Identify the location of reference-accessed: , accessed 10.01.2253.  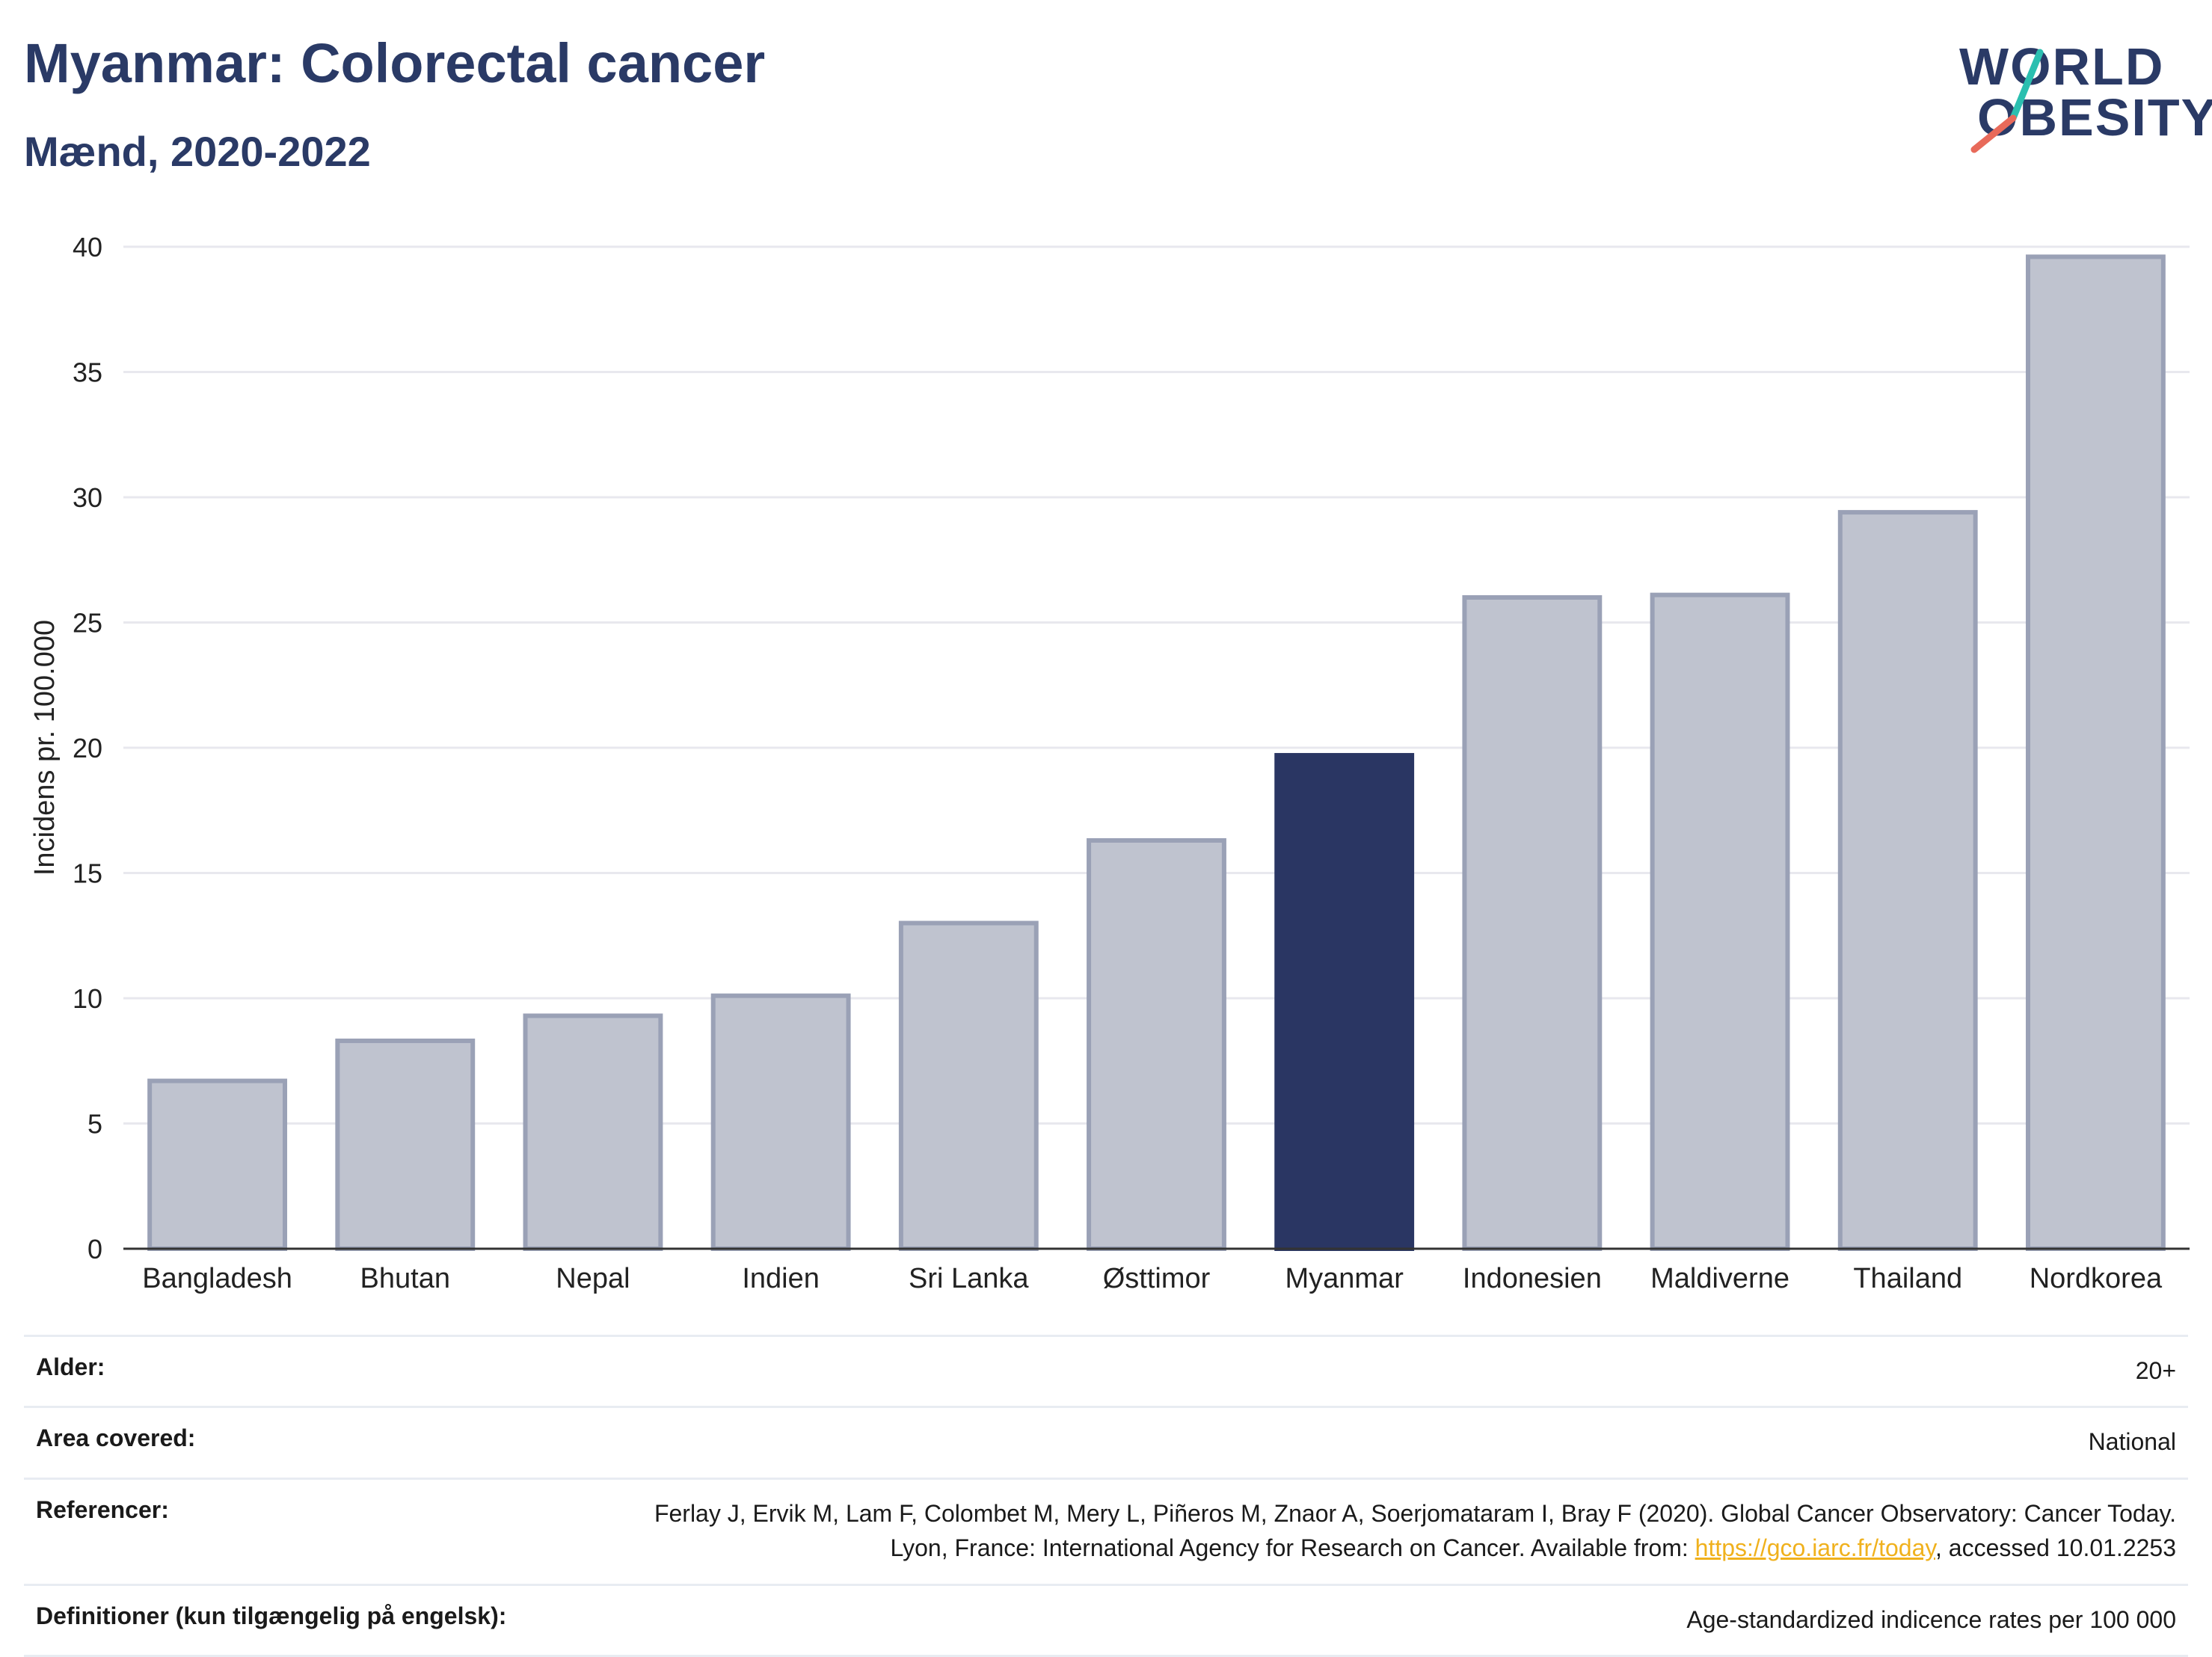
(2055, 1548).